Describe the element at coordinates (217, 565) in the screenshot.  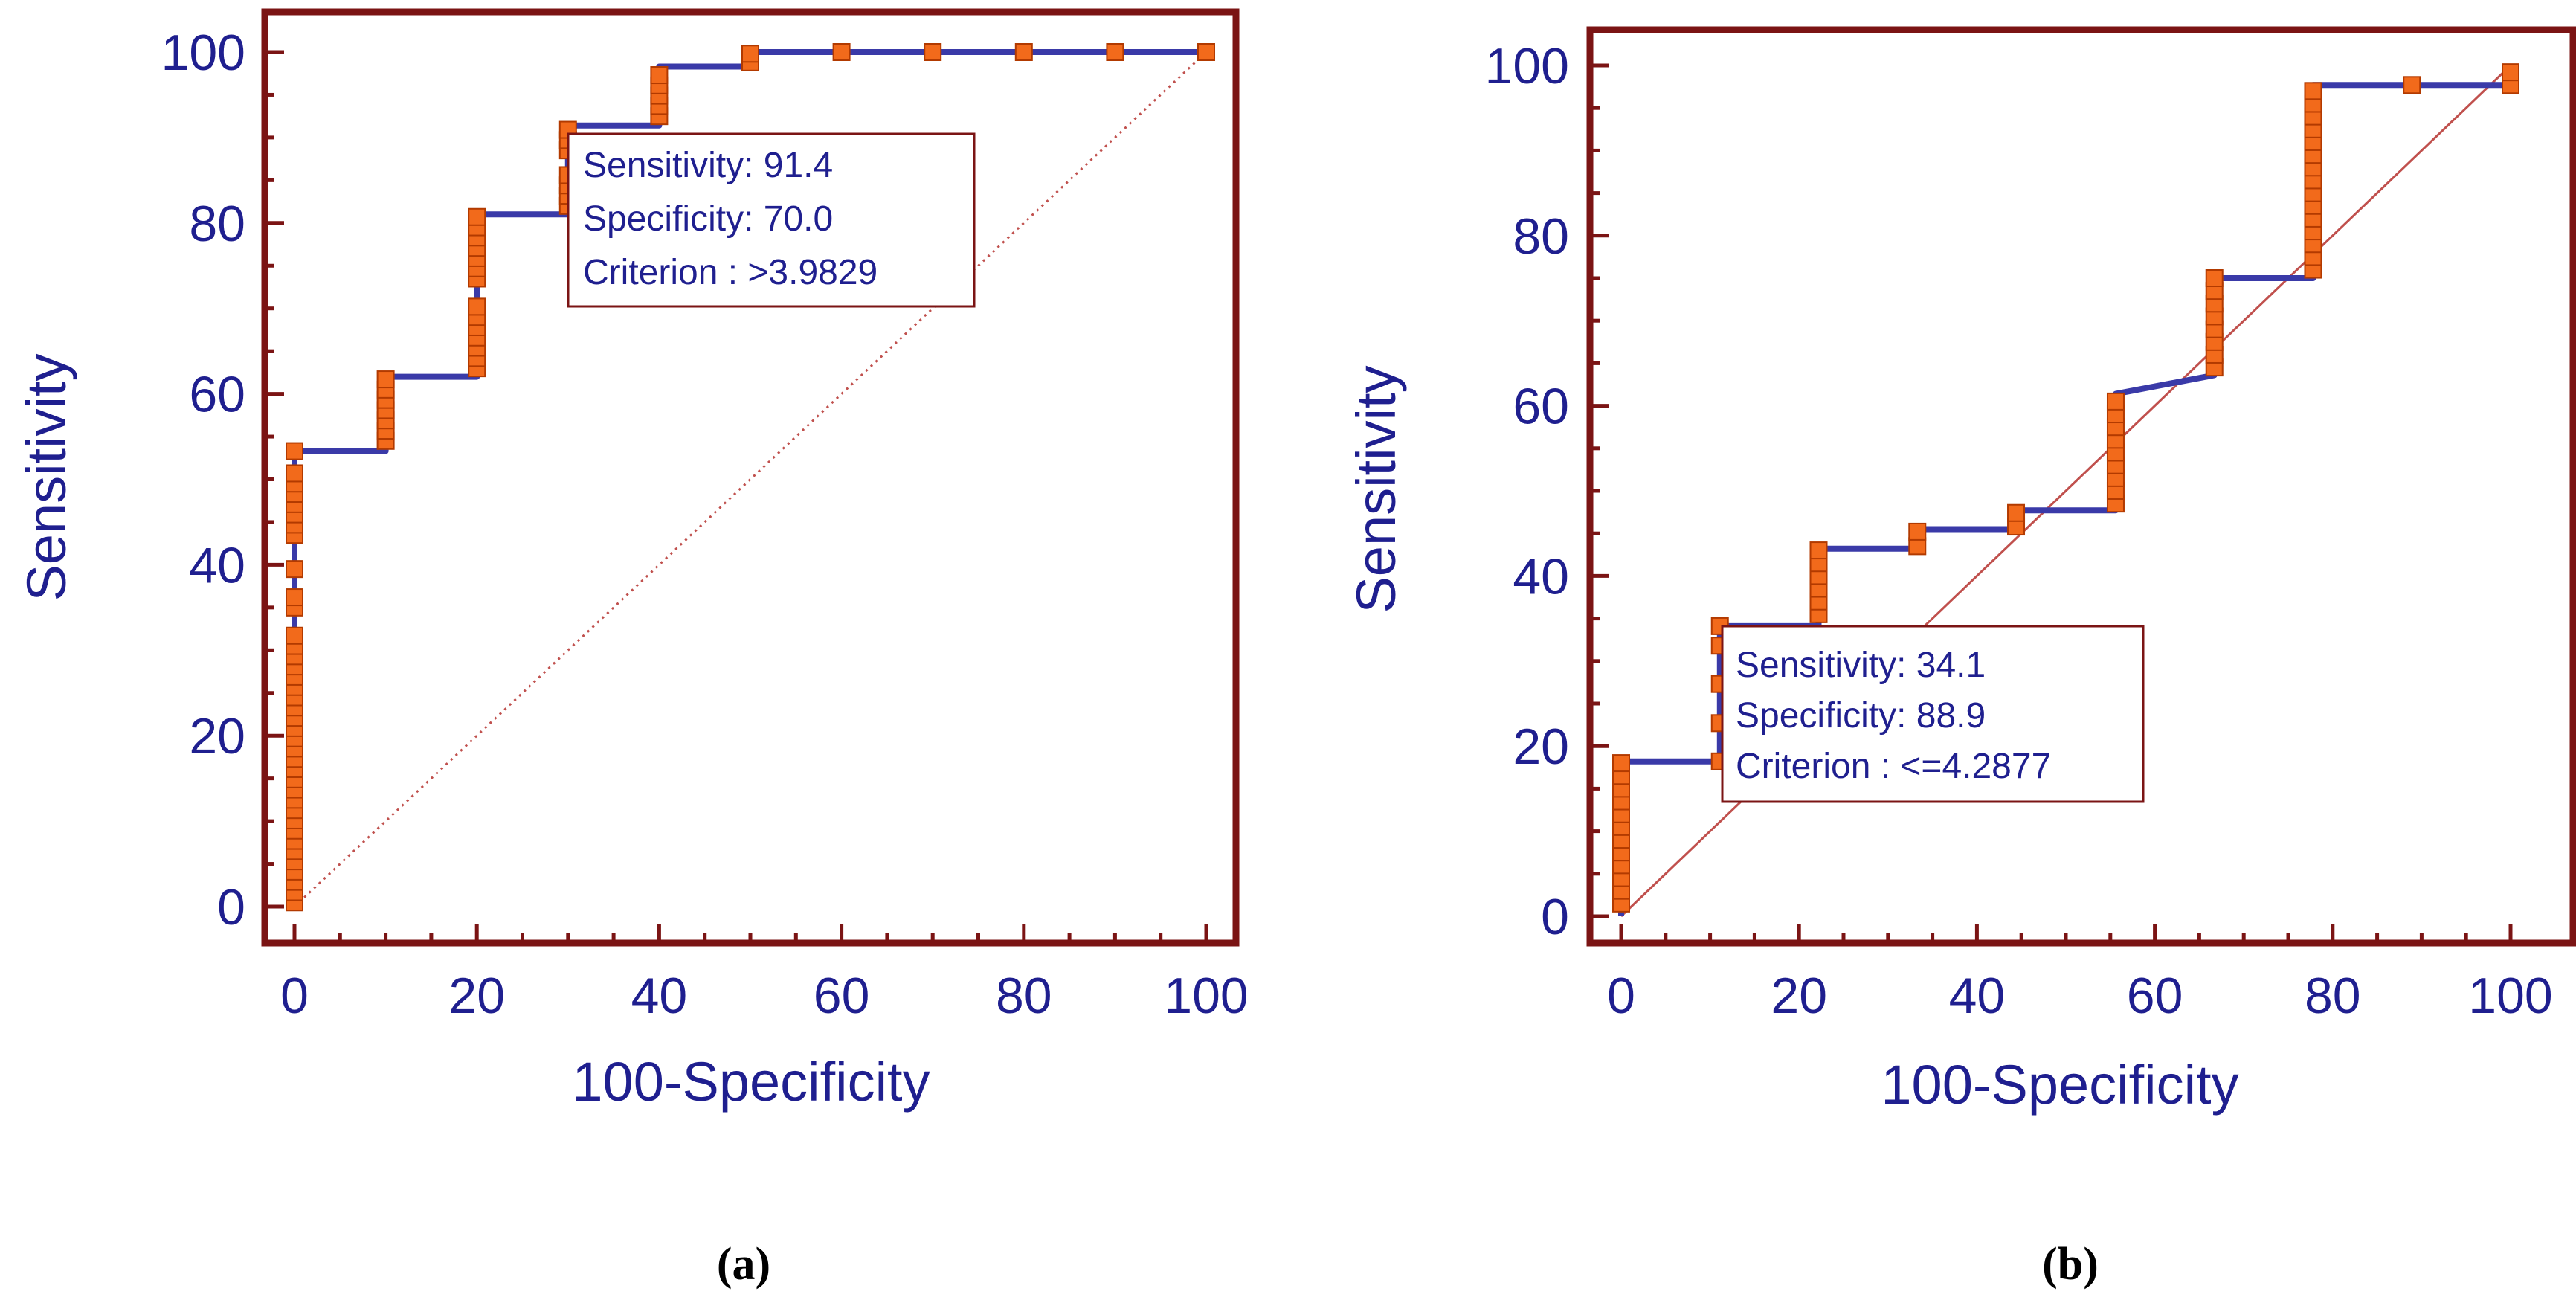
I see `panel-a-y-tick-label: 40` at that location.